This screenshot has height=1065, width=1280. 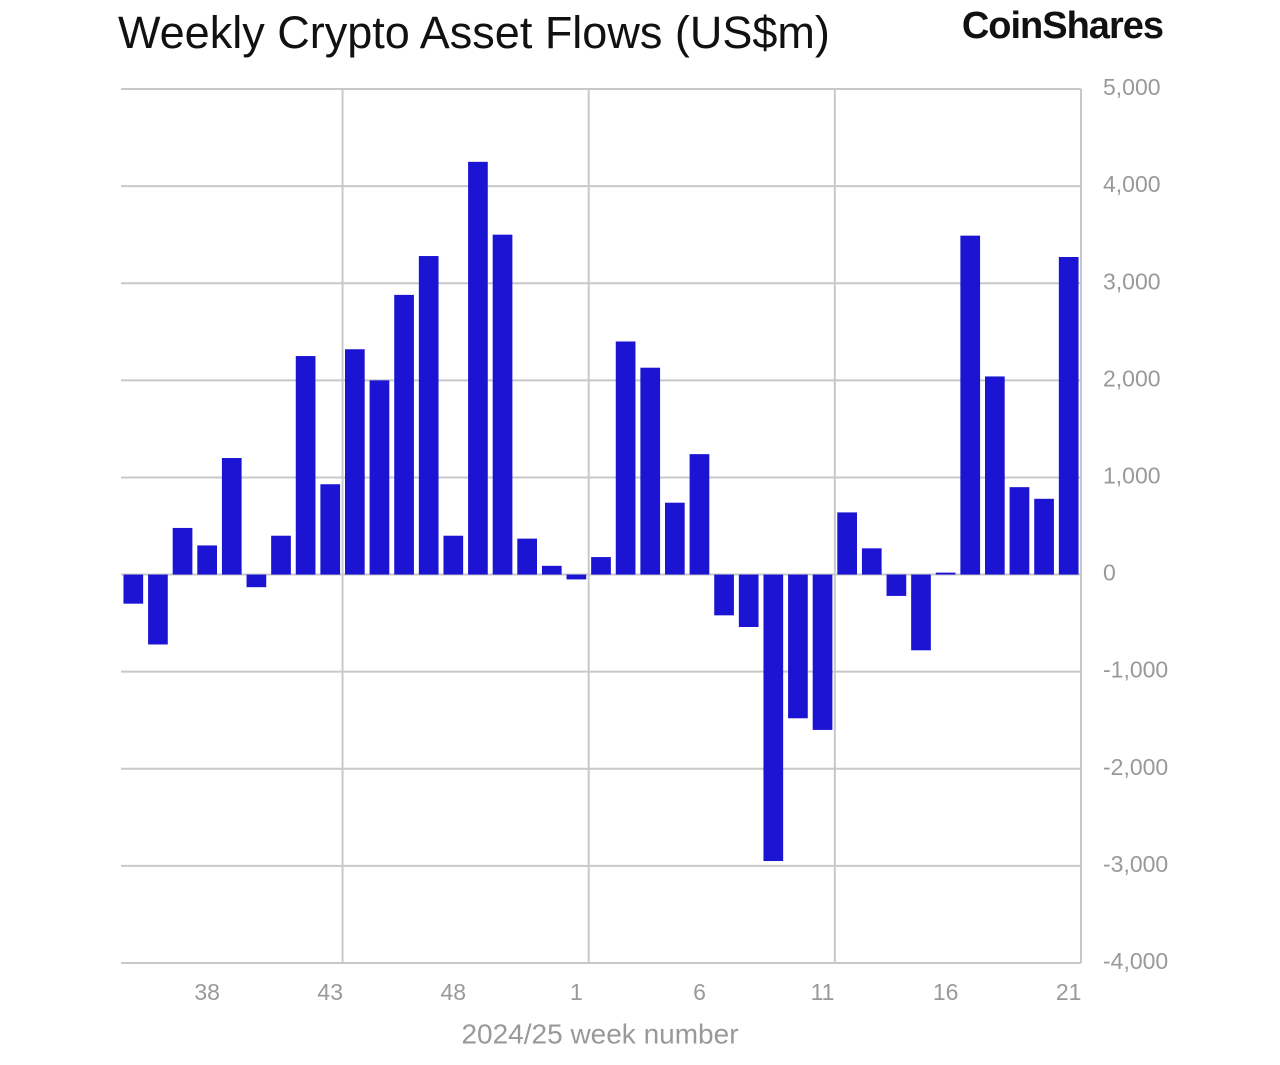 What do you see at coordinates (474, 32) in the screenshot?
I see `chart-title: Weekly Crypto Asset Flows (US$m)` at bounding box center [474, 32].